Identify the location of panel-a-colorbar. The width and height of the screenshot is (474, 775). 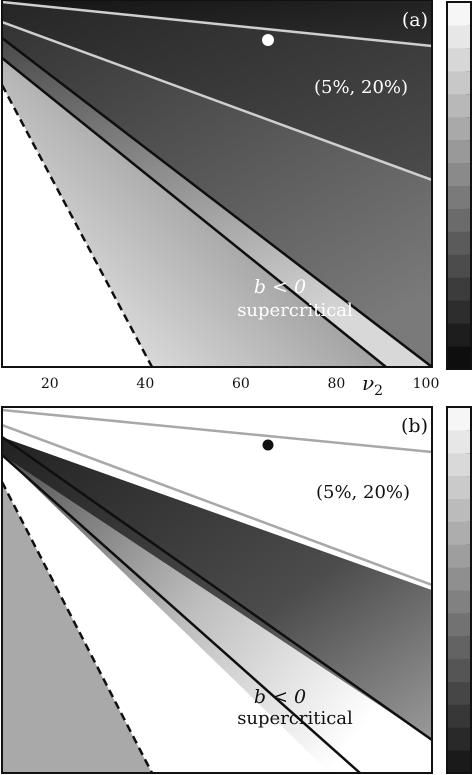
(459, 185).